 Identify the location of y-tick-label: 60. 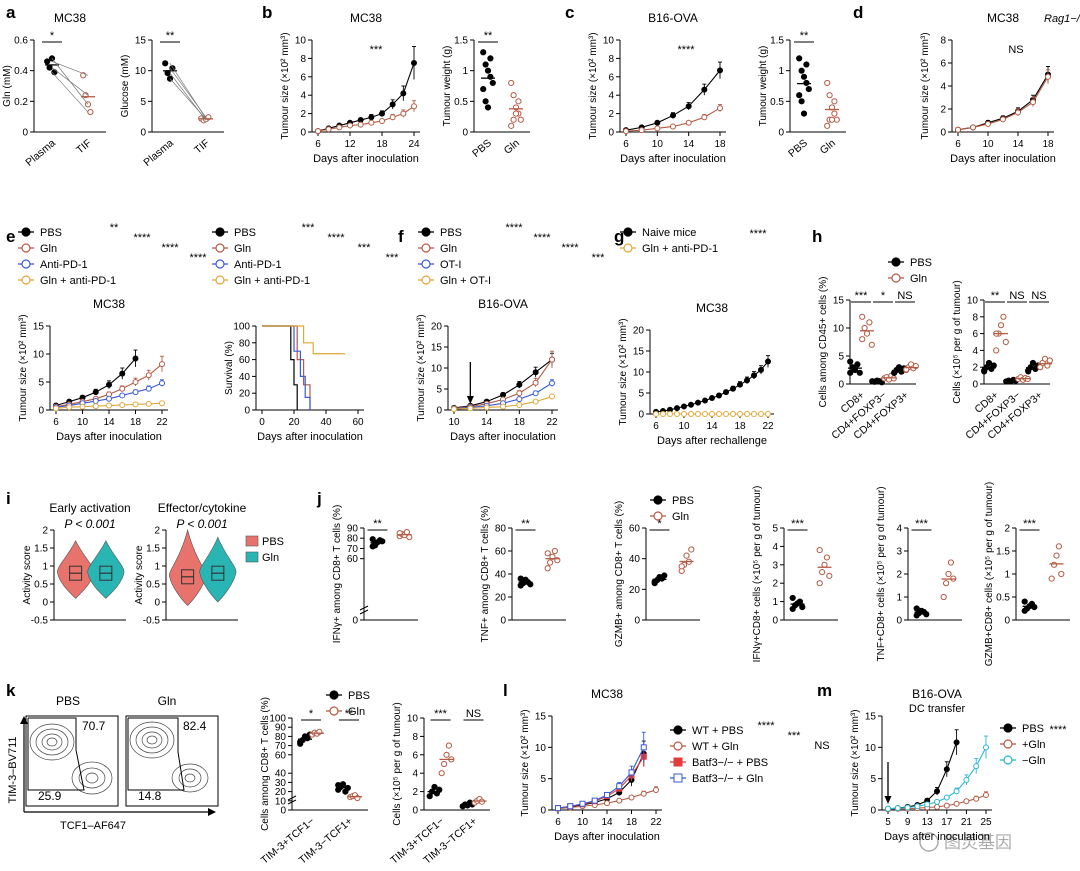
(353, 559).